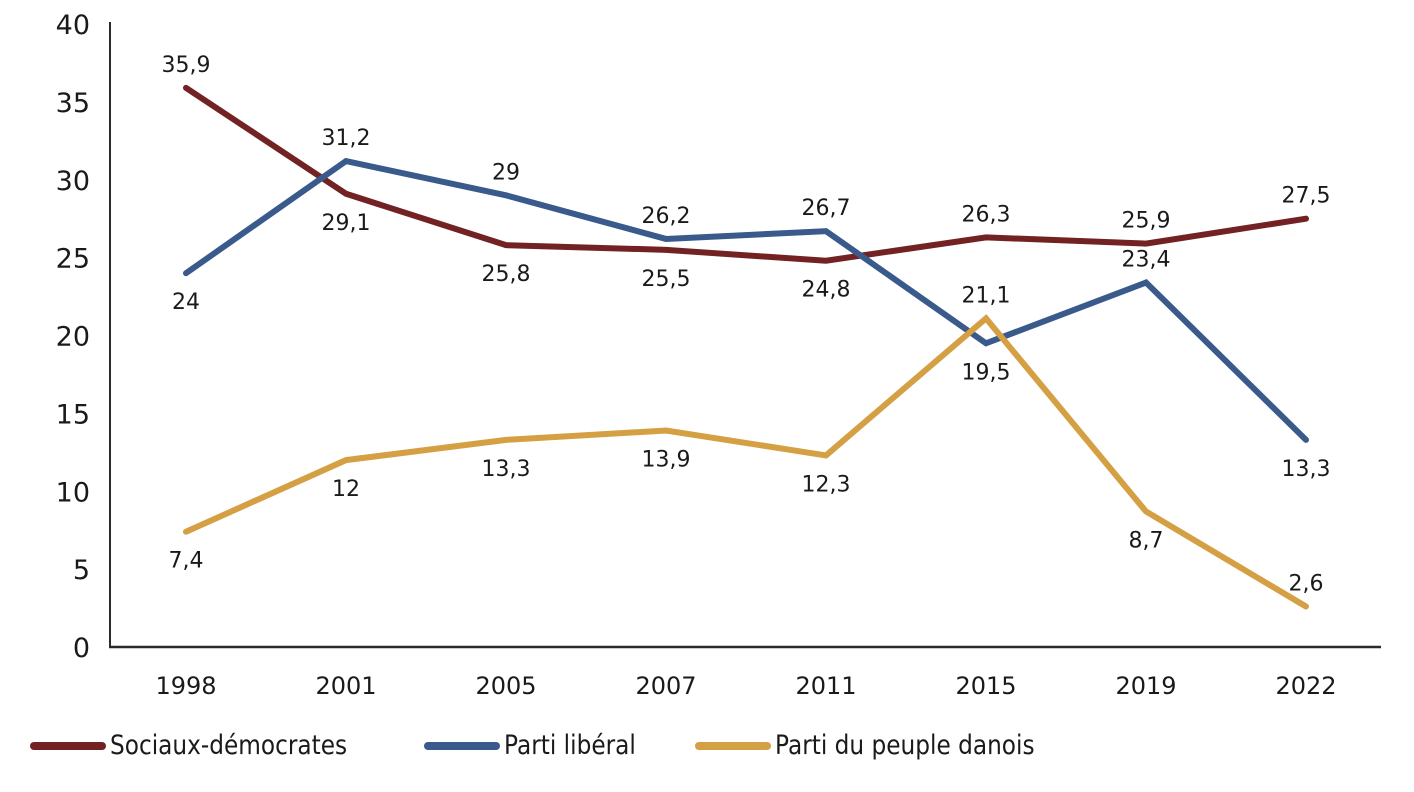 This screenshot has height=792, width=1414. I want to click on x-tick-label: 2001, so click(345, 686).